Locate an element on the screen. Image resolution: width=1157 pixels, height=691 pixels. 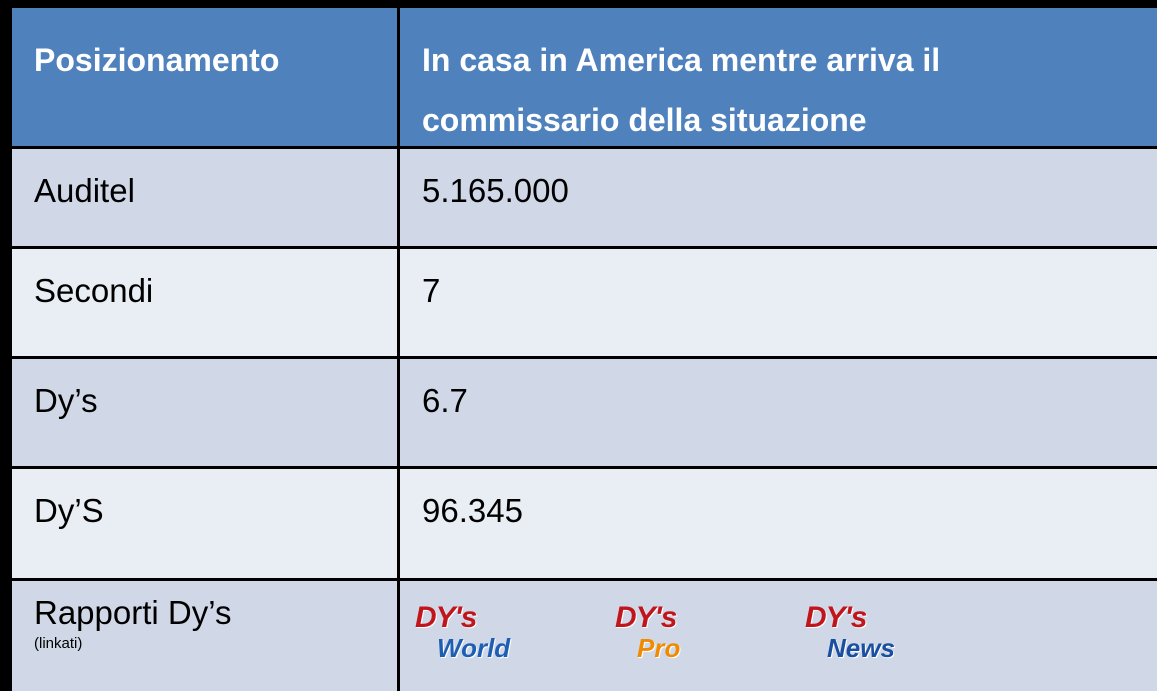
table-cell: 7 is located at coordinates (778, 302).